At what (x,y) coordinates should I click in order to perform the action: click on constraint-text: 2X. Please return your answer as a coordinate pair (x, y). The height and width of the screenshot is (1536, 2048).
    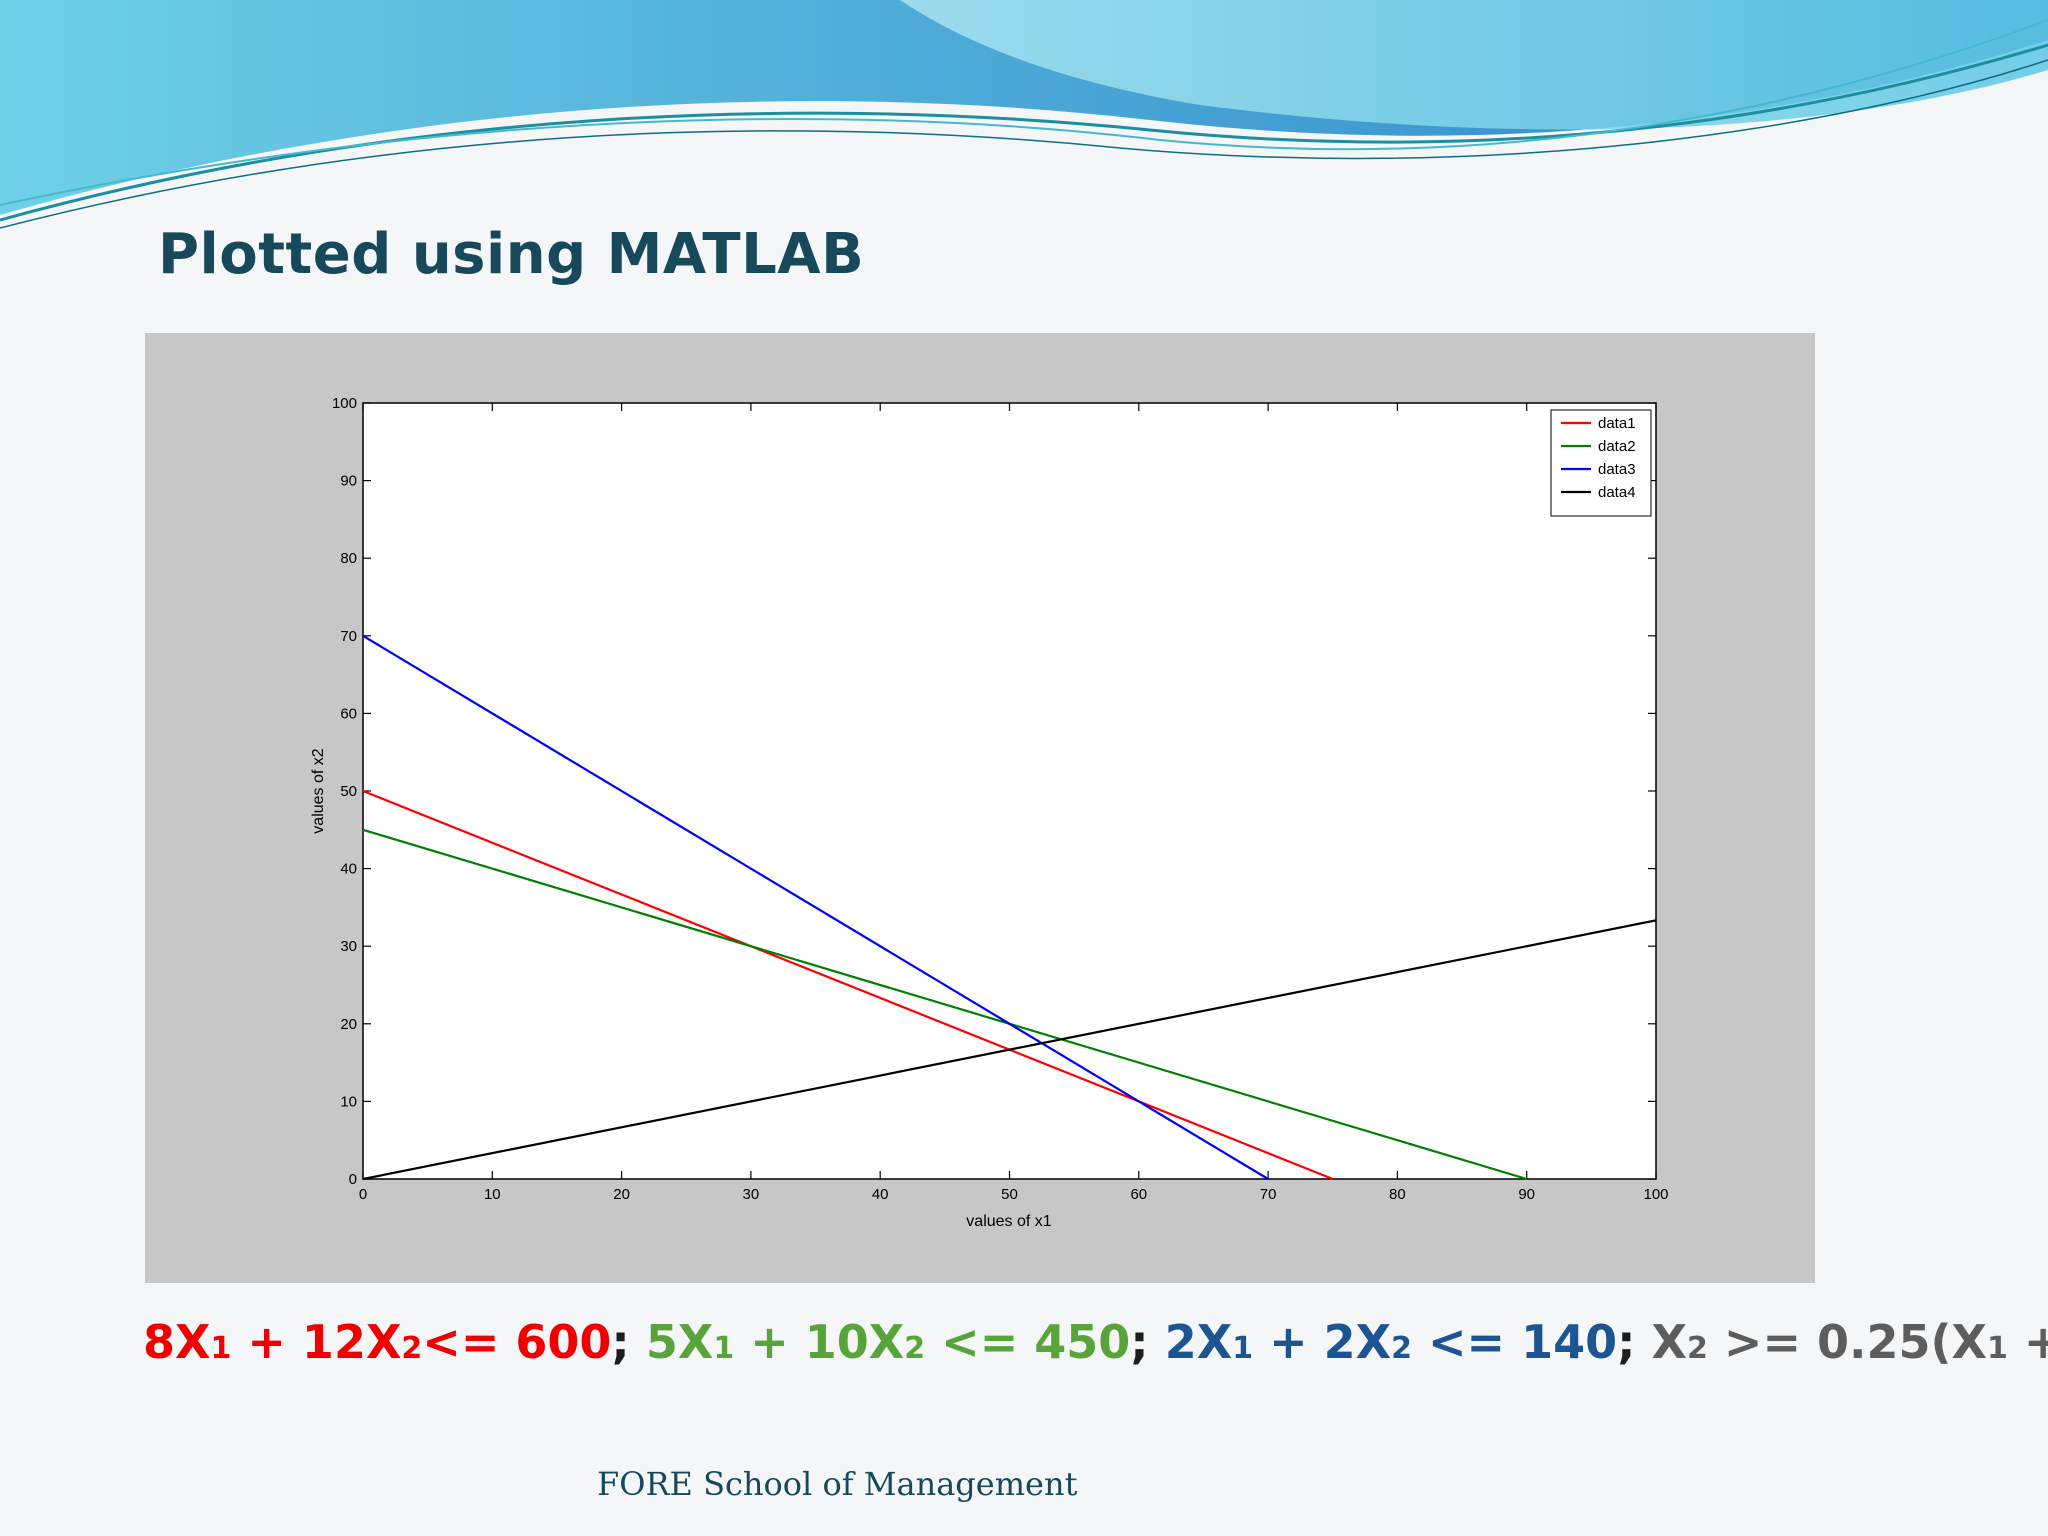
    Looking at the image, I should click on (1198, 1342).